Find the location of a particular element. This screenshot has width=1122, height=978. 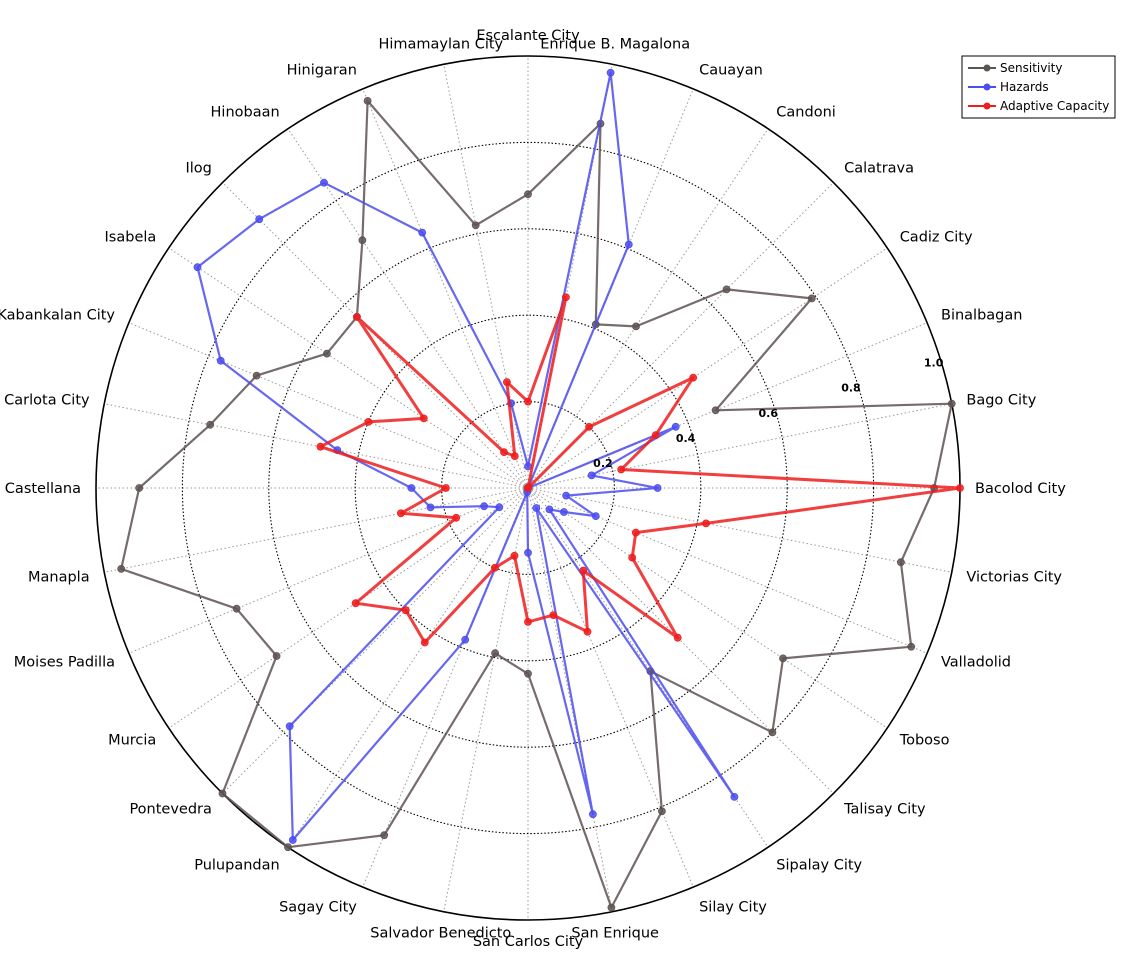

category-label: Salvador Benedicto is located at coordinates (440, 933).